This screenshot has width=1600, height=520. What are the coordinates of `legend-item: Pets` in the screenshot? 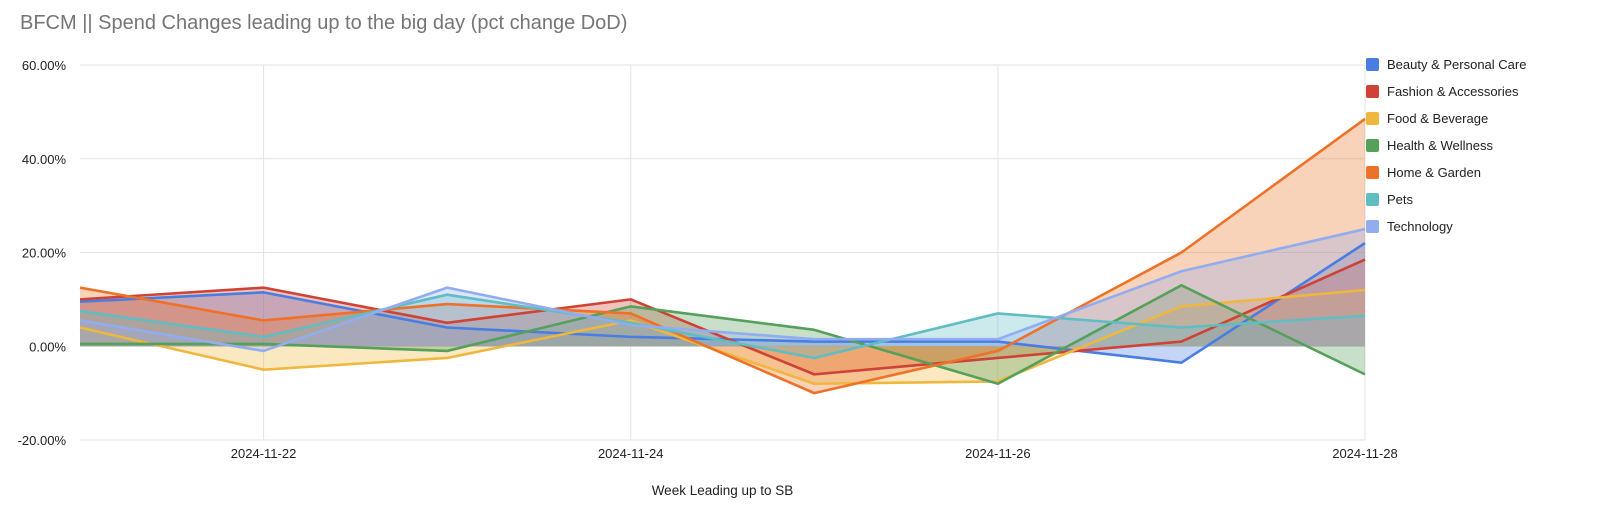 It's located at (1446, 199).